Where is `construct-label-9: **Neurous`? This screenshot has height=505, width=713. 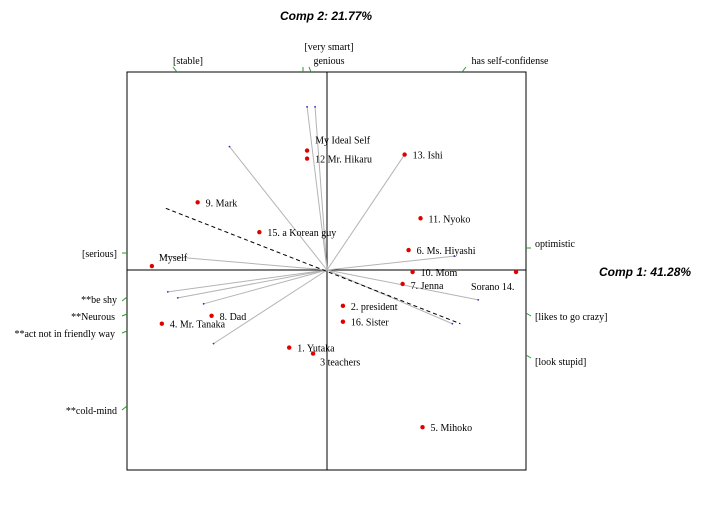
construct-label-9: **Neurous is located at coordinates (93, 317).